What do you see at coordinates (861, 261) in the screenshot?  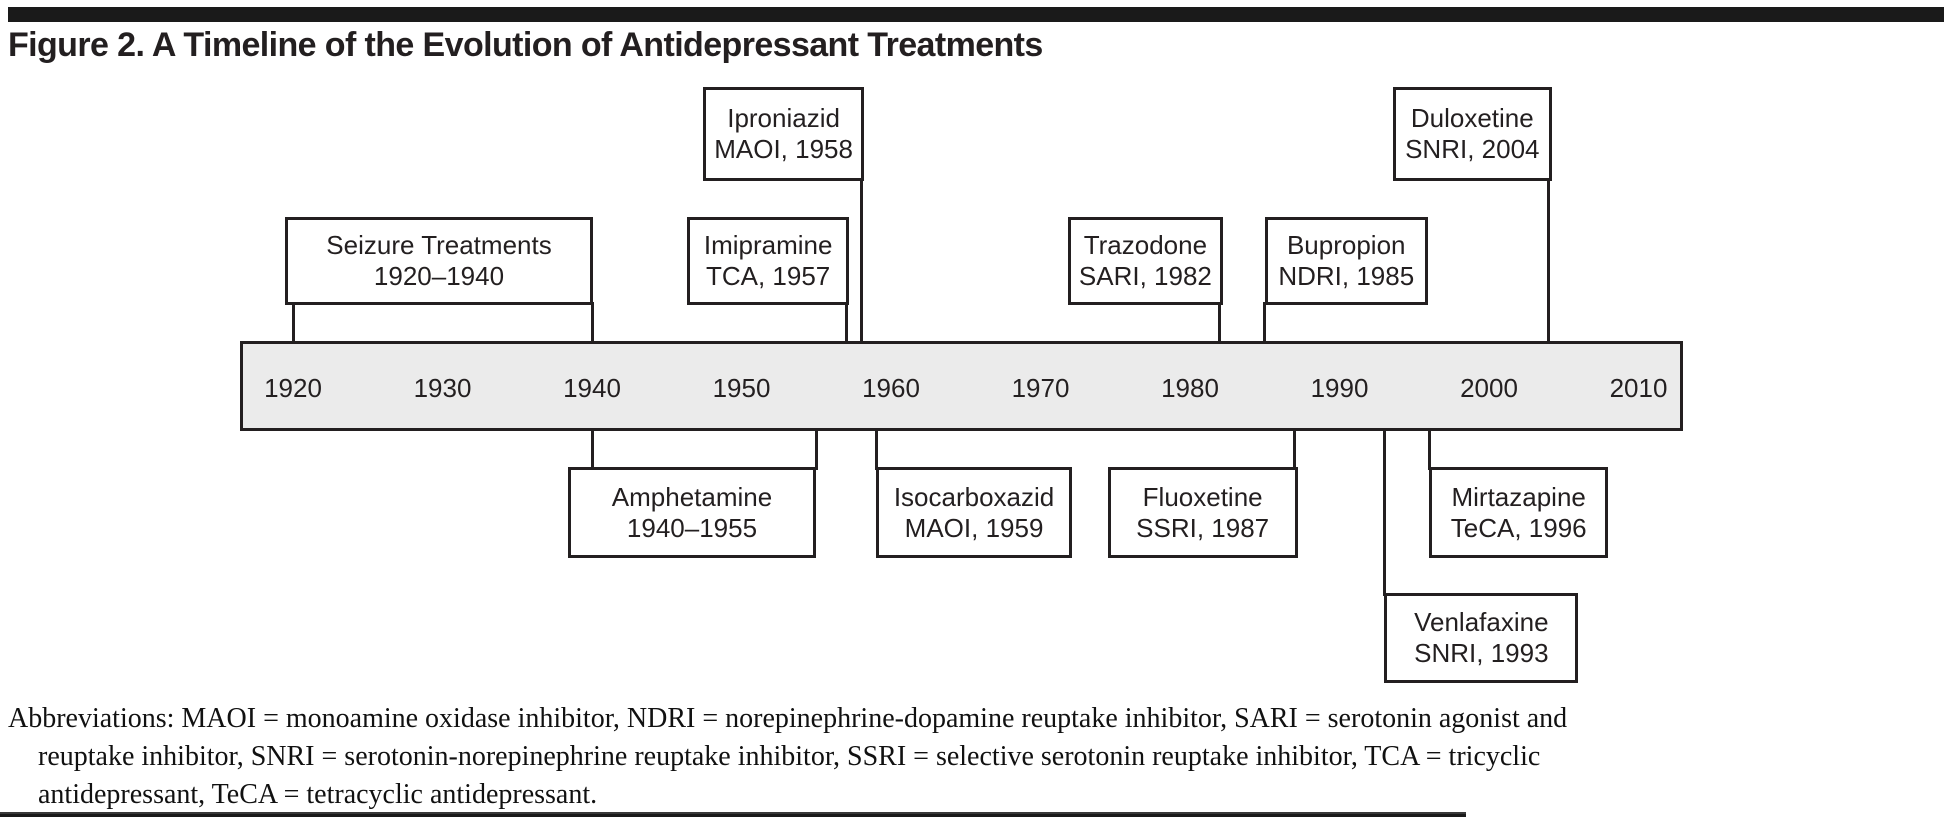 I see `connector-line-iproniazid` at bounding box center [861, 261].